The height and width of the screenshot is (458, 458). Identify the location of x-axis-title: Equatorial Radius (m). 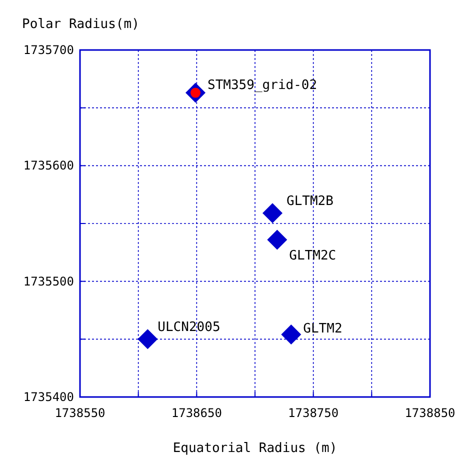
(255, 448).